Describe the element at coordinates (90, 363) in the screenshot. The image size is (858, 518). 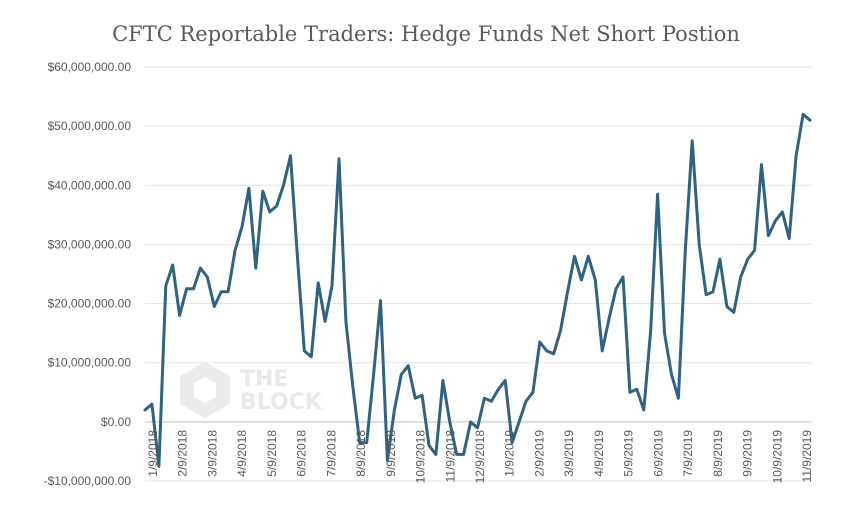
I see `y-tick-label: $10,000,000.00` at that location.